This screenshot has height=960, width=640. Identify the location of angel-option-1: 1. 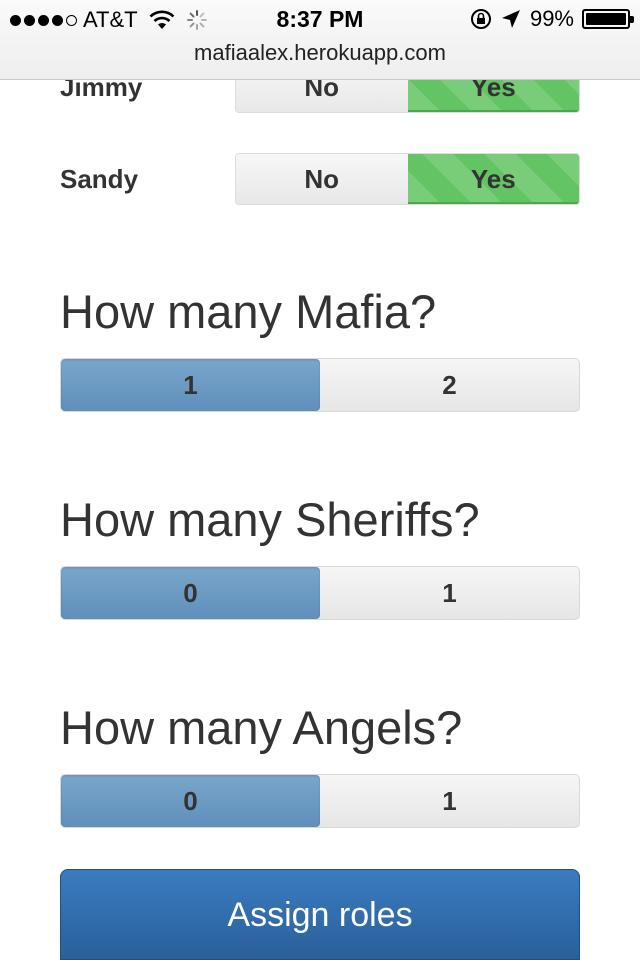
(449, 801).